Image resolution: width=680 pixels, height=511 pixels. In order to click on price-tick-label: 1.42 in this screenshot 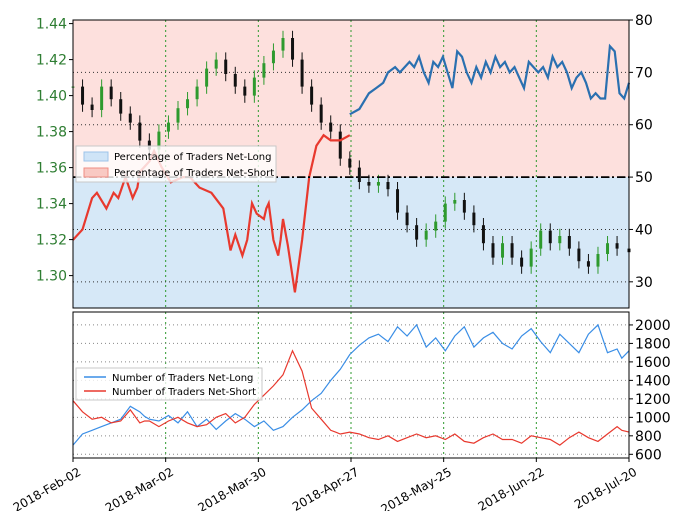, I will do `click(51, 61)`.